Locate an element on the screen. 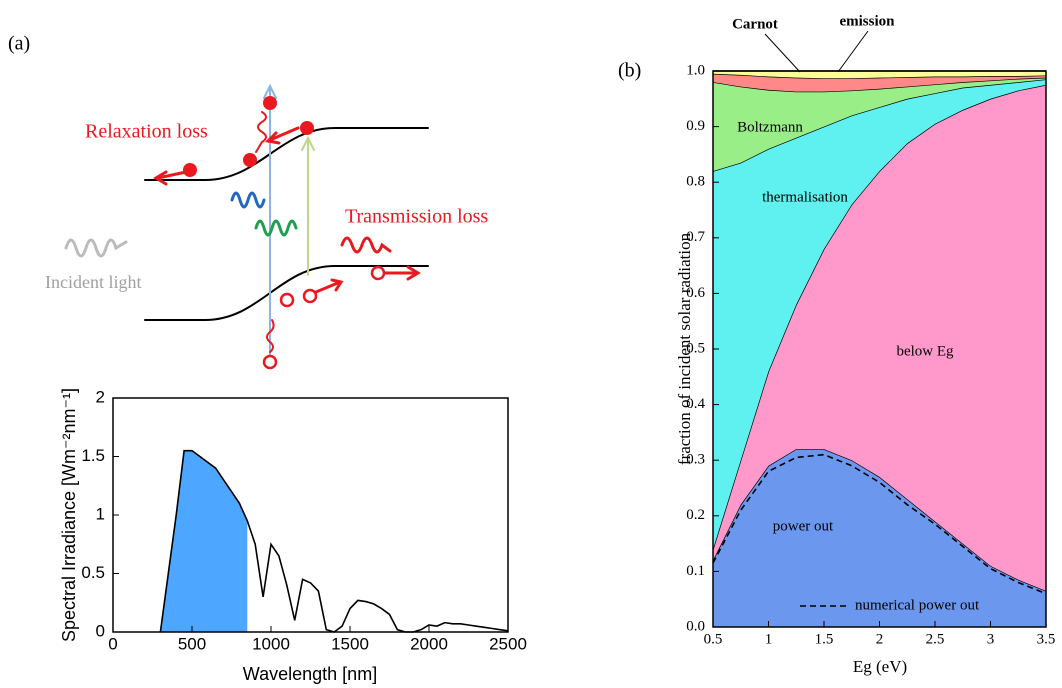  y-tick-label: 0.9 is located at coordinates (695, 126).